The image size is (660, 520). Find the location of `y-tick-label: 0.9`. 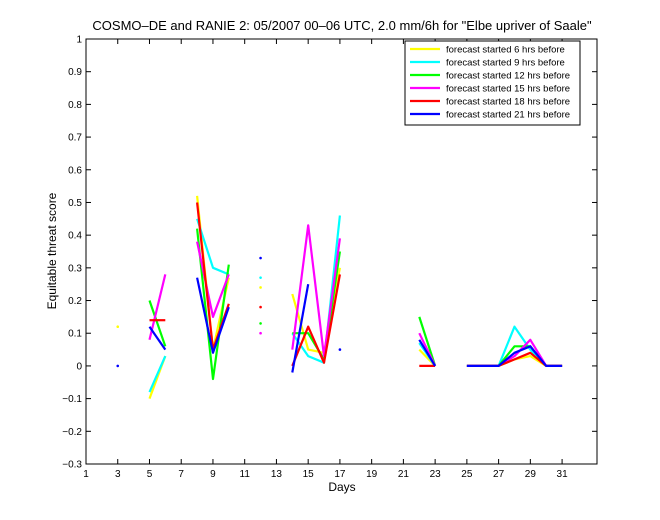

y-tick-label: 0.9 is located at coordinates (75, 72).